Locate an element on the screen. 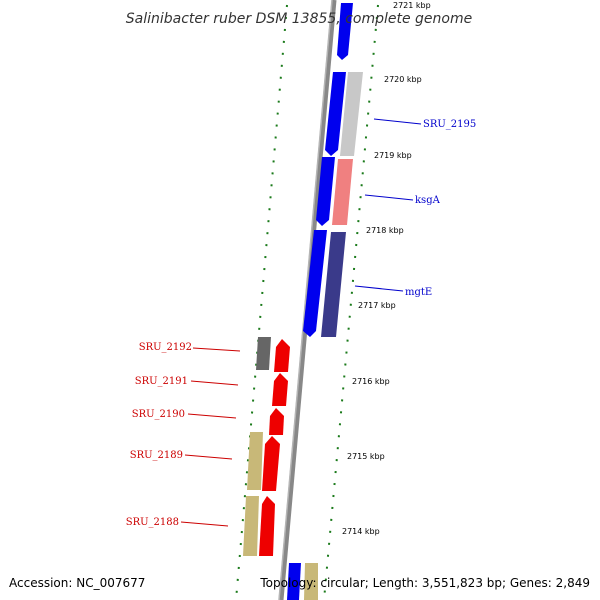 The height and width of the screenshot is (600, 600). gene-ksga is located at coordinates (342, 192).